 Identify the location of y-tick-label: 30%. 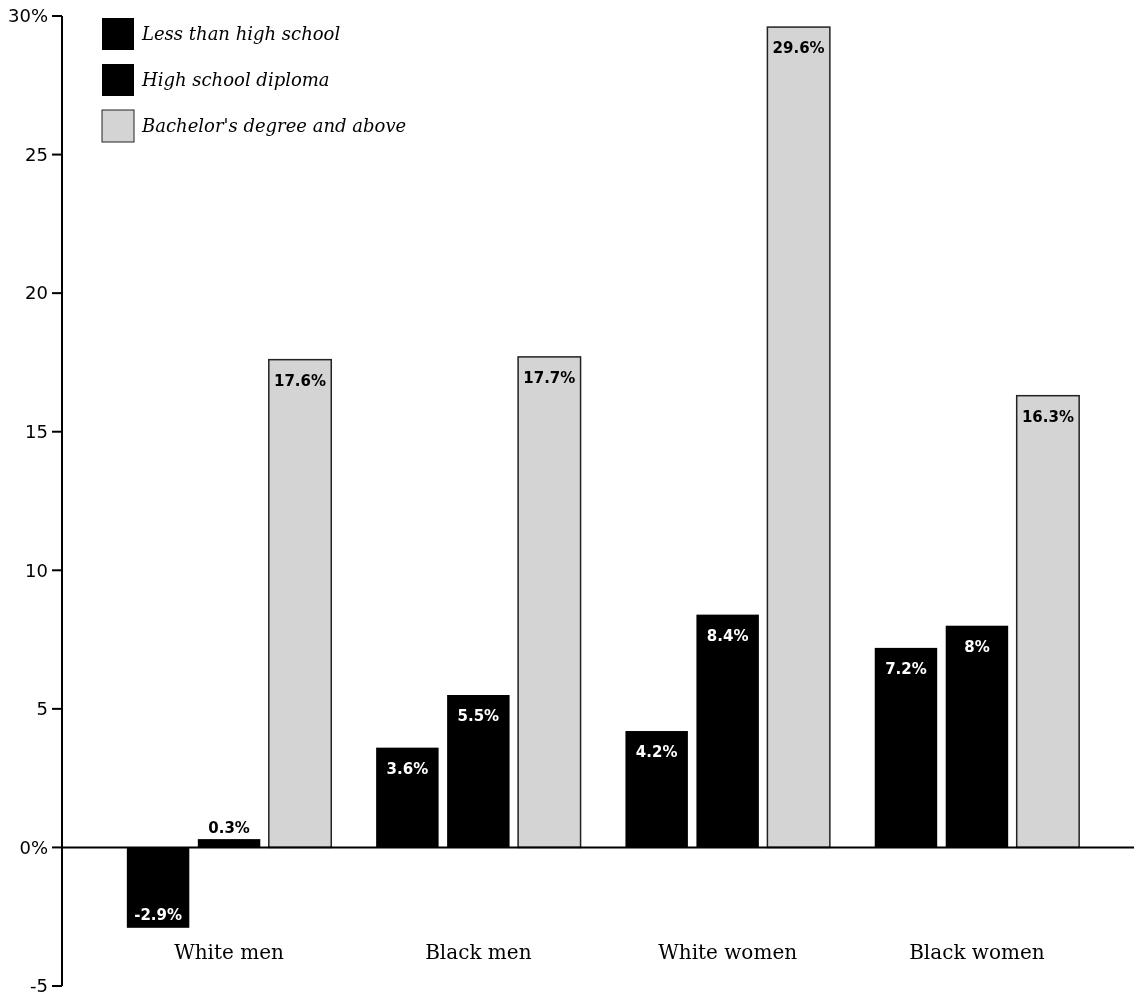
(27, 16).